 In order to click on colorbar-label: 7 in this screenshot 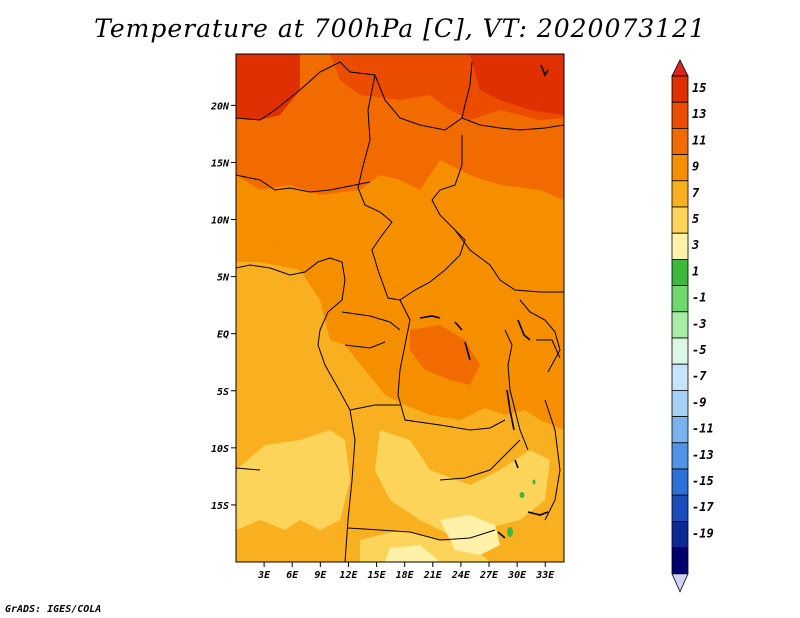, I will do `click(696, 193)`.